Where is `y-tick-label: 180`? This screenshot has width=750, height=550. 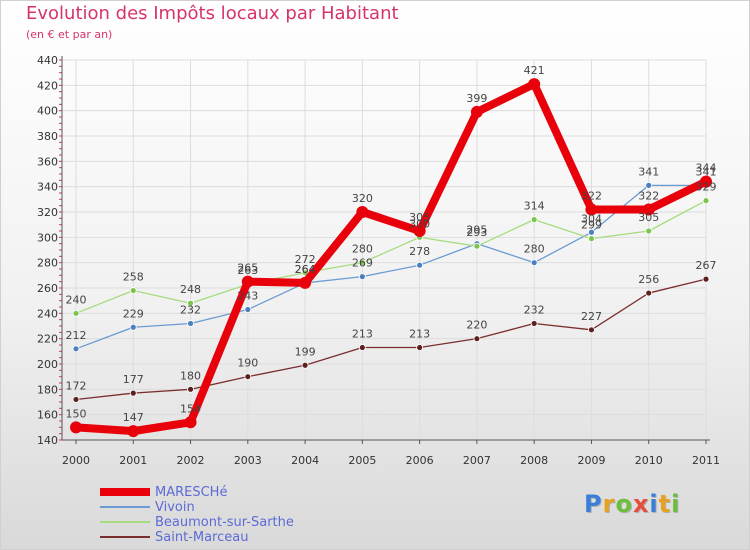 y-tick-label: 180 is located at coordinates (47, 389).